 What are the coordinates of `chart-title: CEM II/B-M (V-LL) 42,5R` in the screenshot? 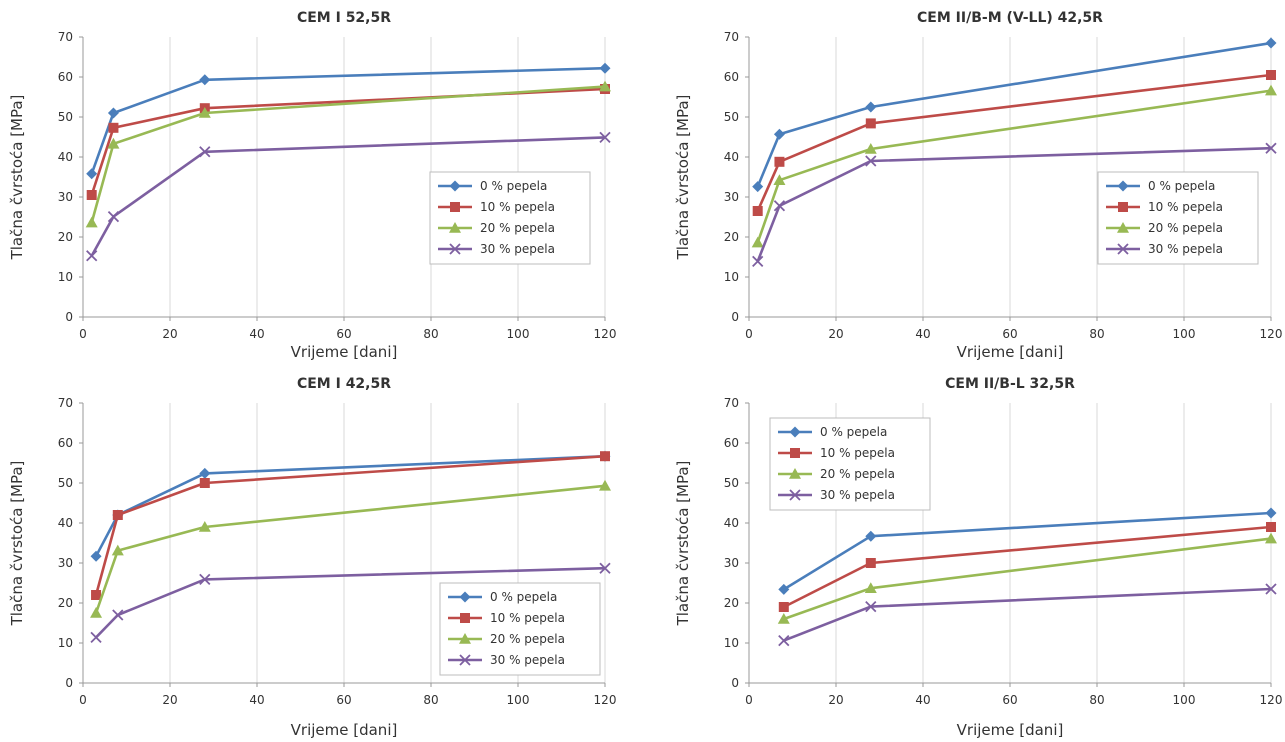 It's located at (1010, 18).